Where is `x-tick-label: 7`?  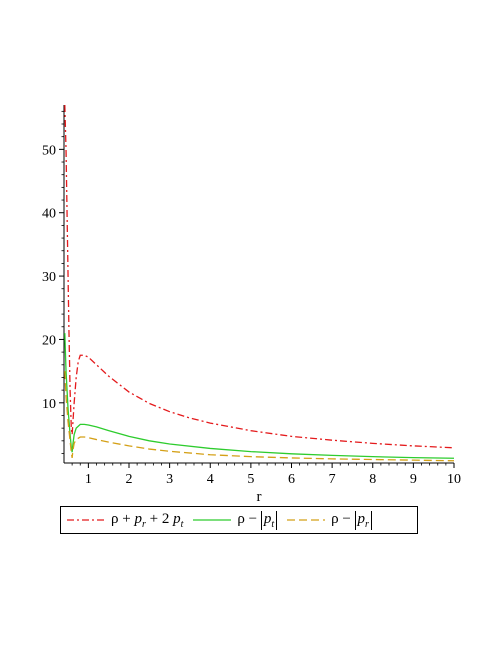 x-tick-label: 7 is located at coordinates (332, 479).